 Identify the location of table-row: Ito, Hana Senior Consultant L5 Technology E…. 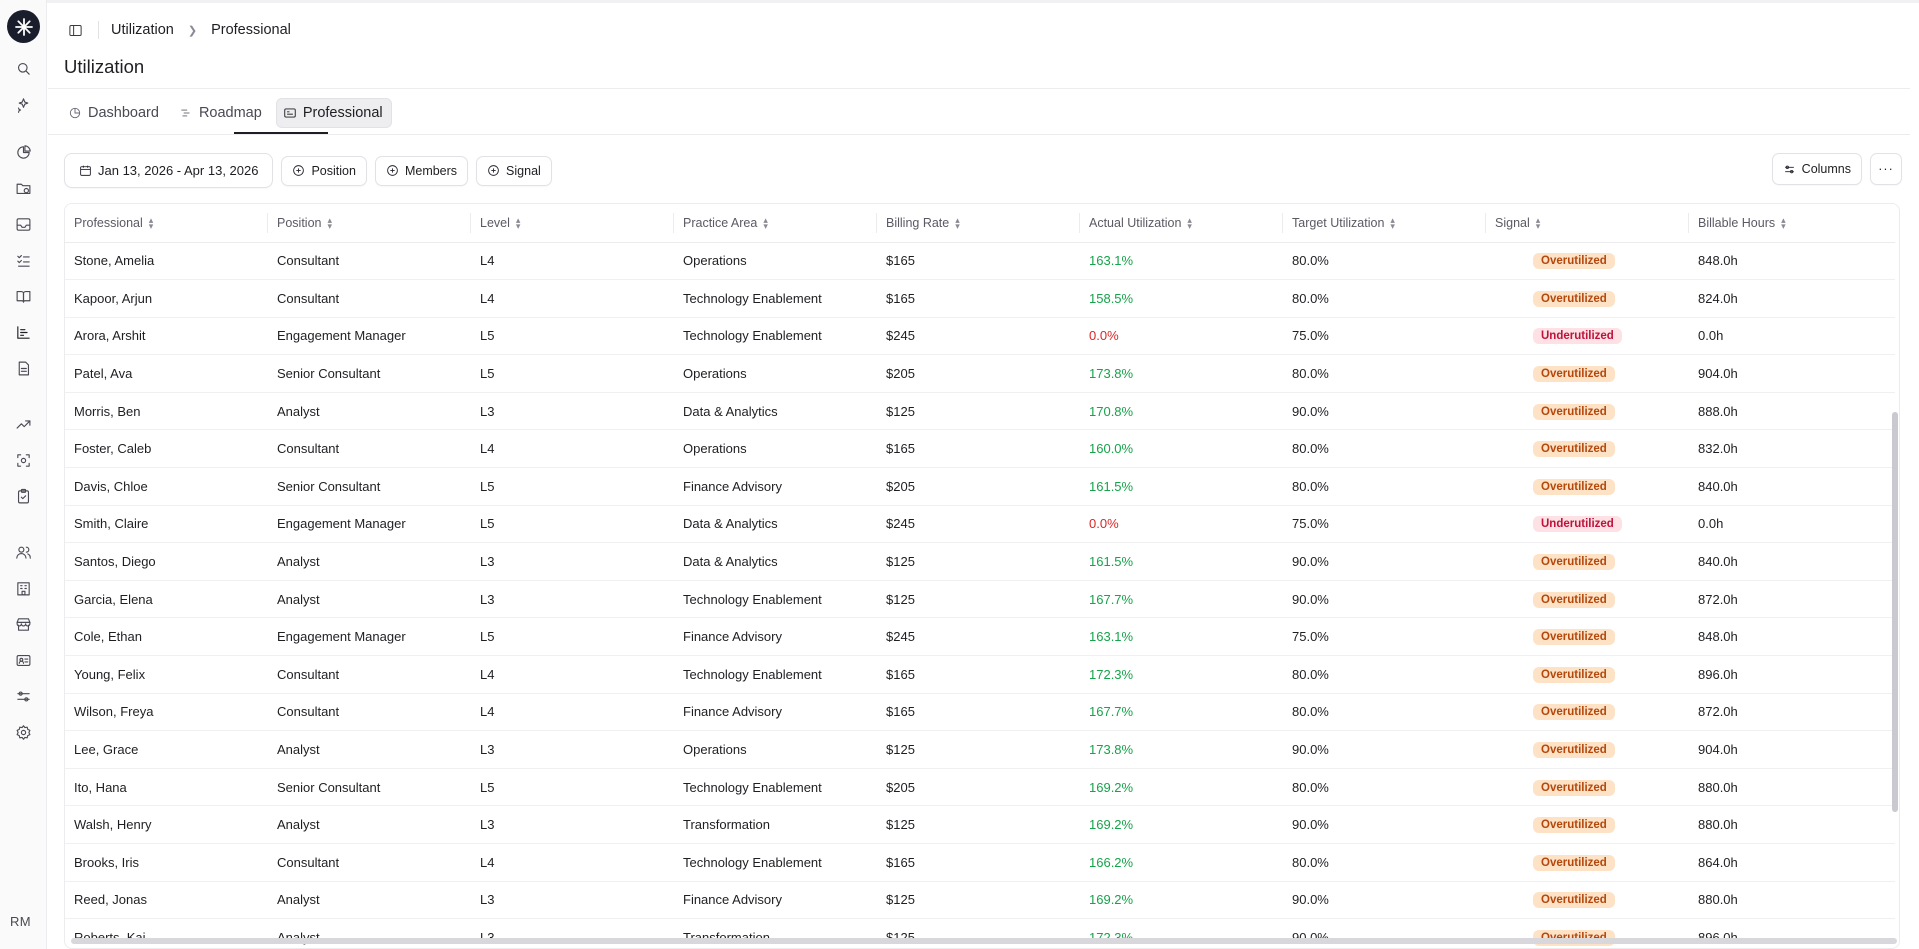
(980, 787).